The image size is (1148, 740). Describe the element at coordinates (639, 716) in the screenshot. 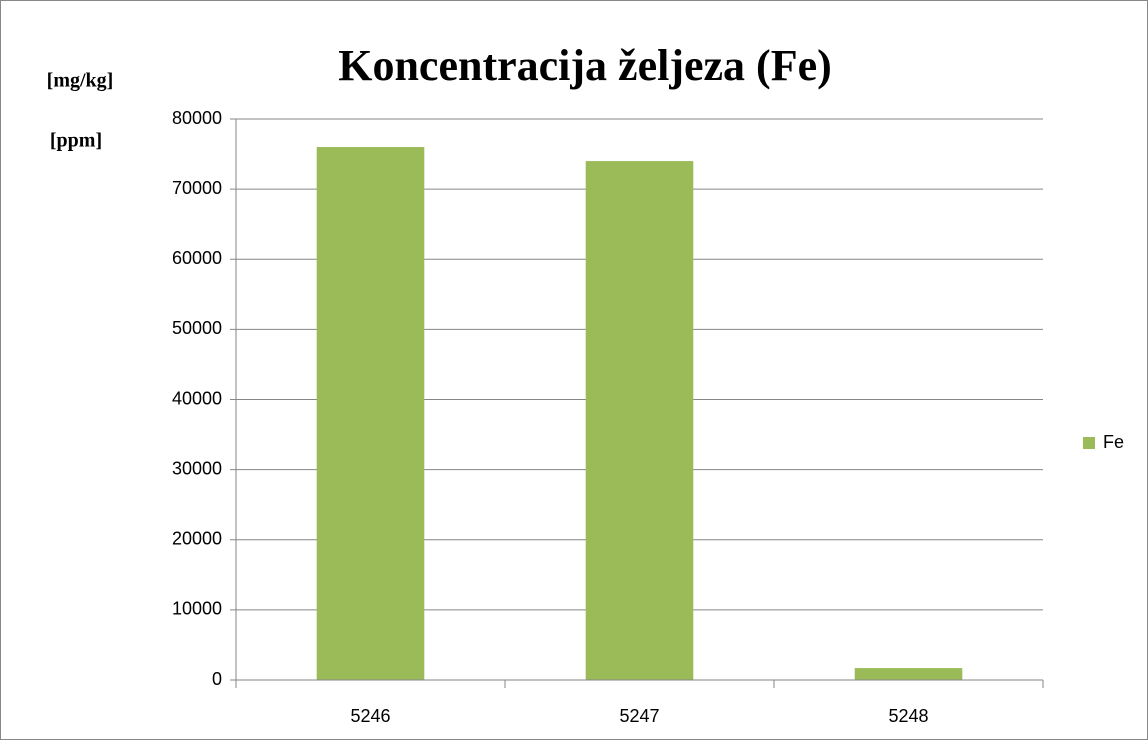

I see `x-tick-label: 5247` at that location.